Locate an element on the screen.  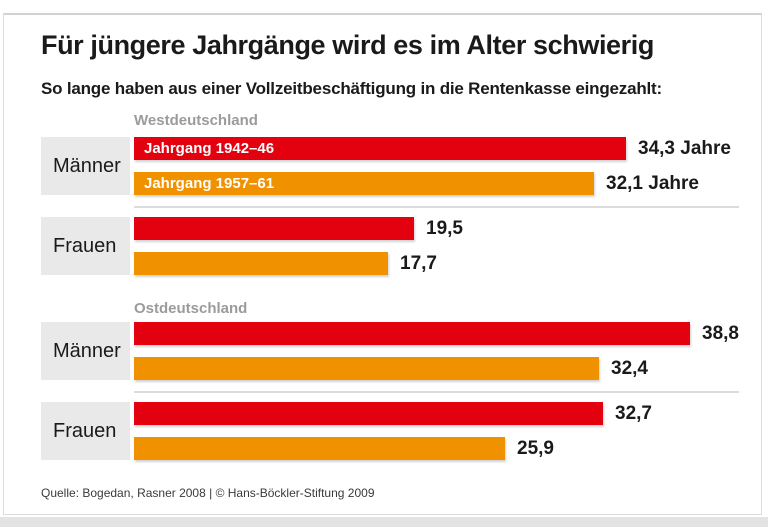
bottom-strip is located at coordinates (384, 522).